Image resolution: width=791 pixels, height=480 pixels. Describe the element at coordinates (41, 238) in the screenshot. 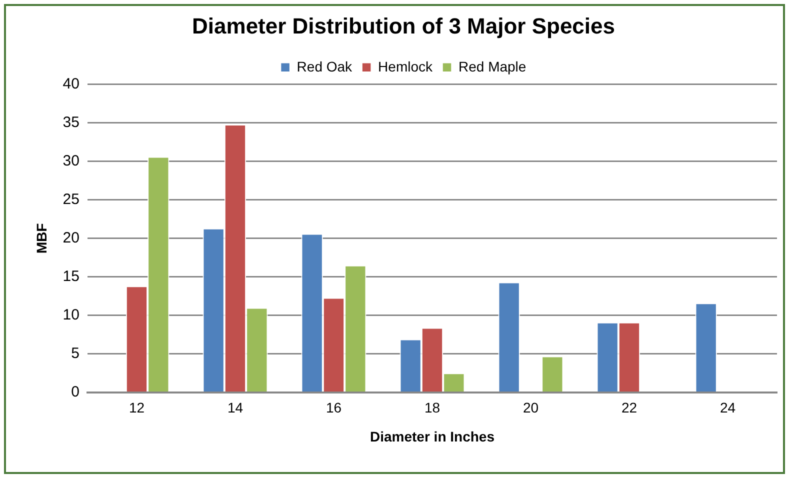

I see `y-axis-title: MBF` at that location.